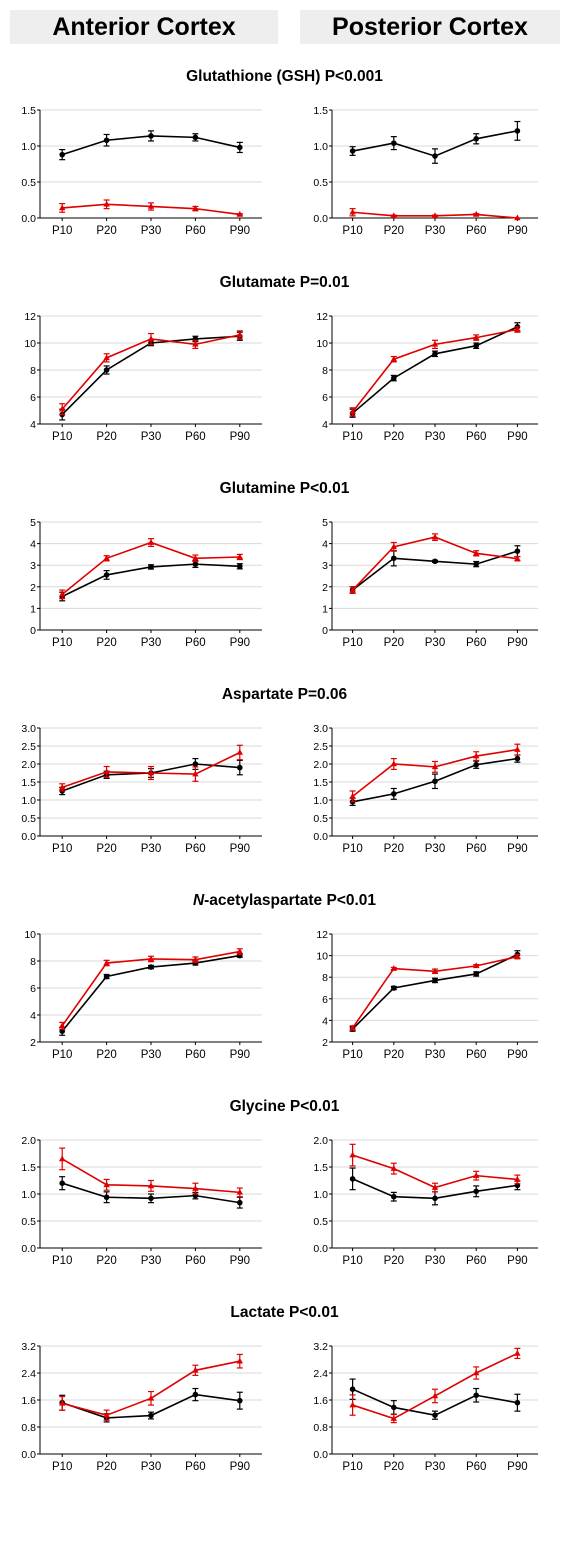  What do you see at coordinates (33, 962) in the screenshot?
I see `y-tick-label: 8` at bounding box center [33, 962].